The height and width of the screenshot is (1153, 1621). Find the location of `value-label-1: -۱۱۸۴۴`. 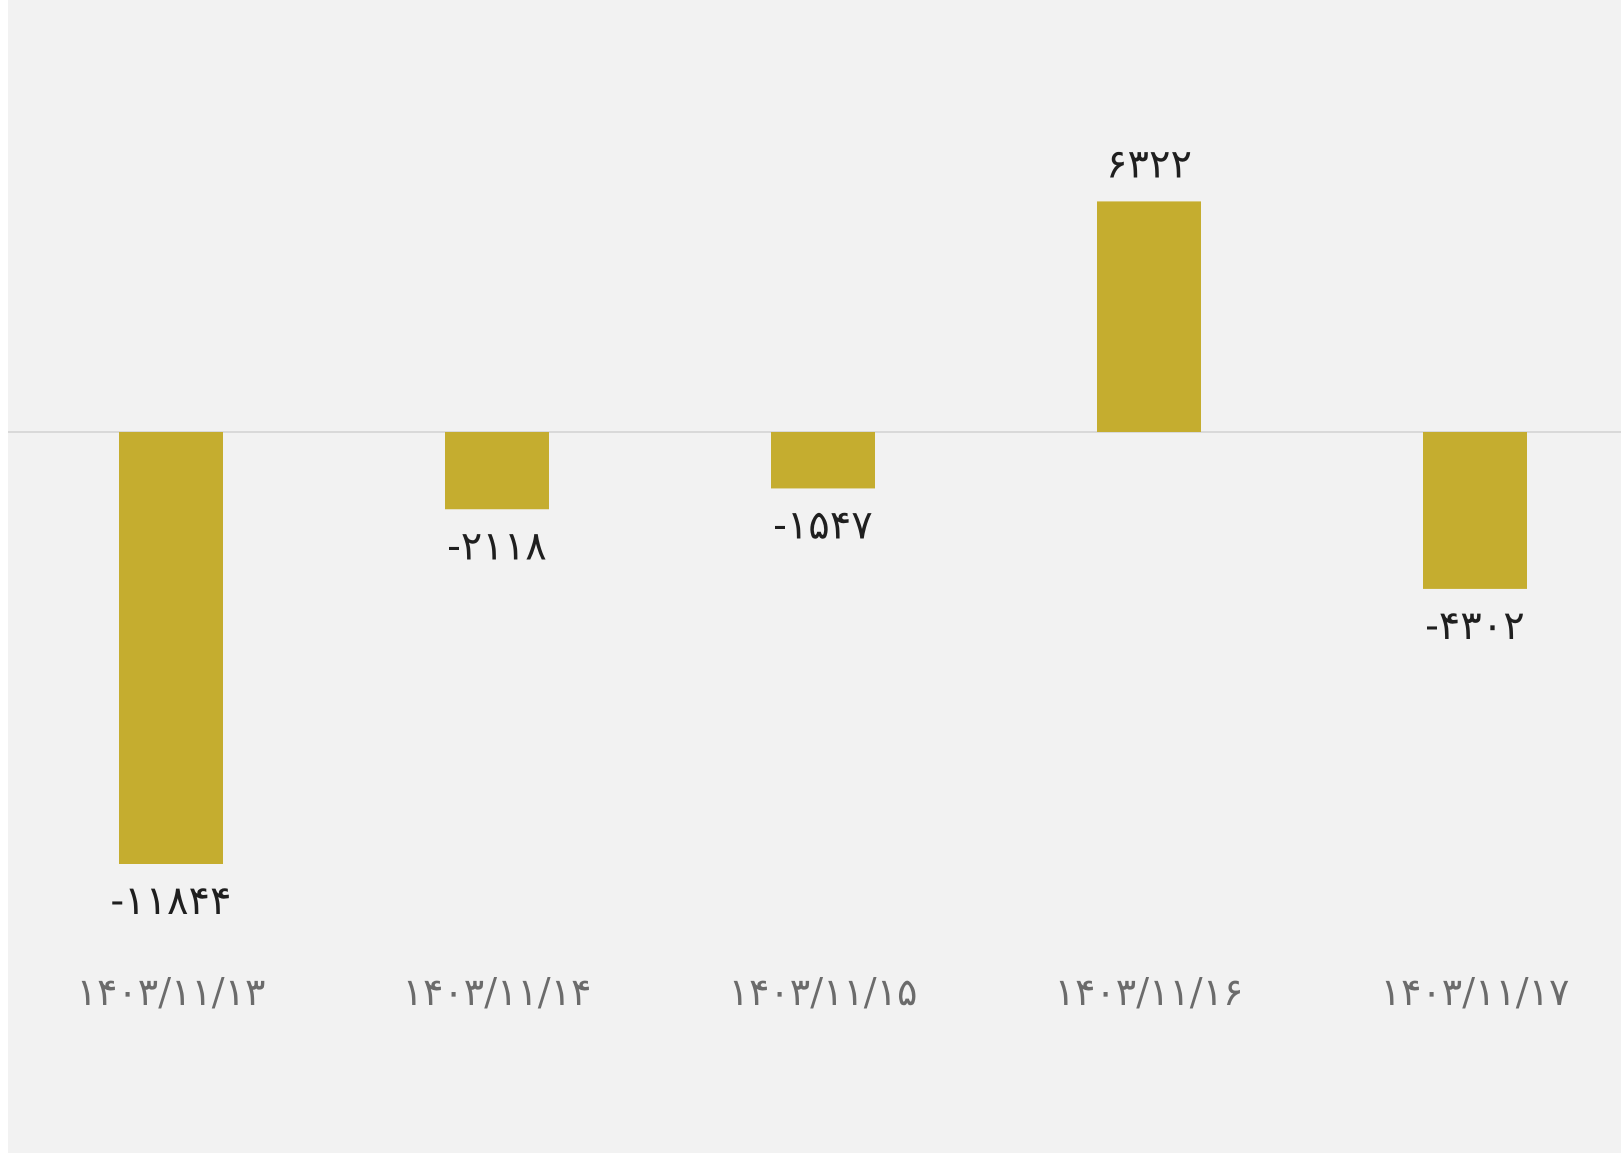

value-label-1: -۱۱۸۴۴ is located at coordinates (171, 901).